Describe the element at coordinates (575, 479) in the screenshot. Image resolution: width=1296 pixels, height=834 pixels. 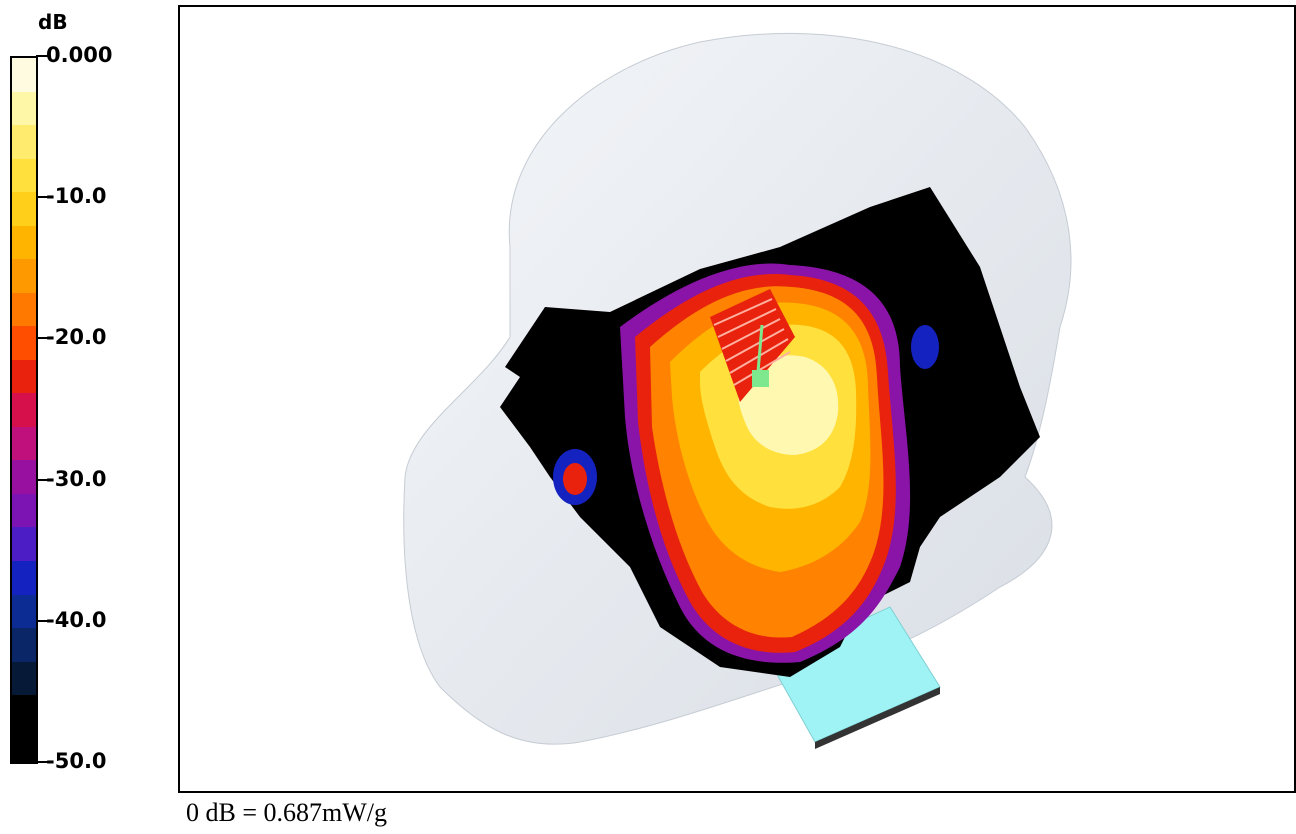
I see `contour-red-spot` at that location.